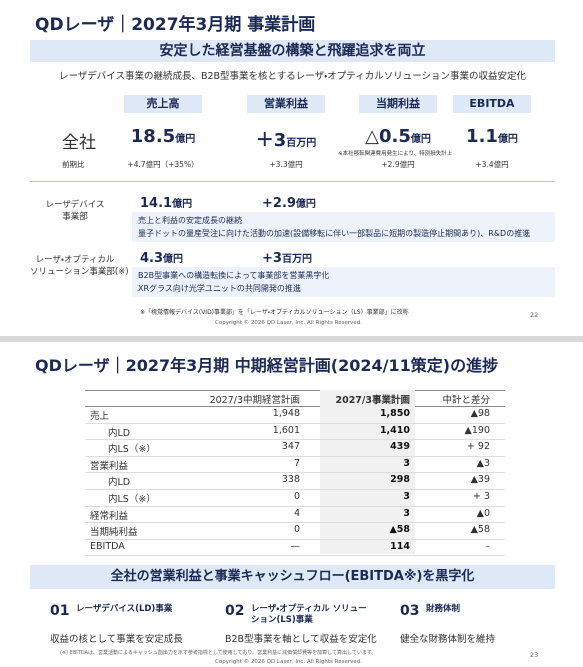 The width and height of the screenshot is (583, 667). I want to click on row-label: 全社, so click(79, 143).